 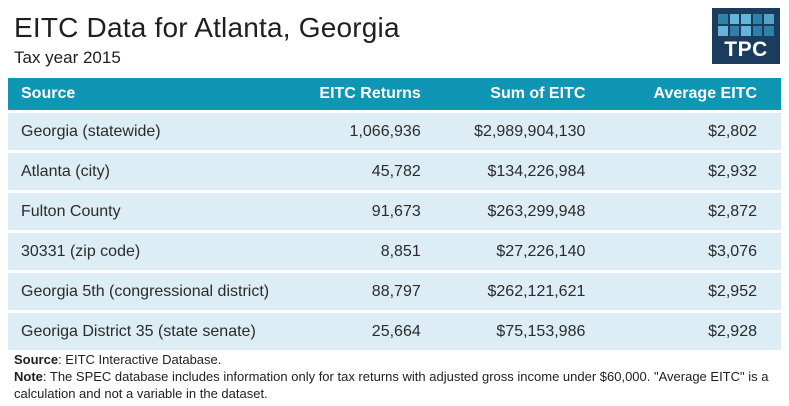 I want to click on sum-cell: $263,299,948, so click(x=527, y=211).